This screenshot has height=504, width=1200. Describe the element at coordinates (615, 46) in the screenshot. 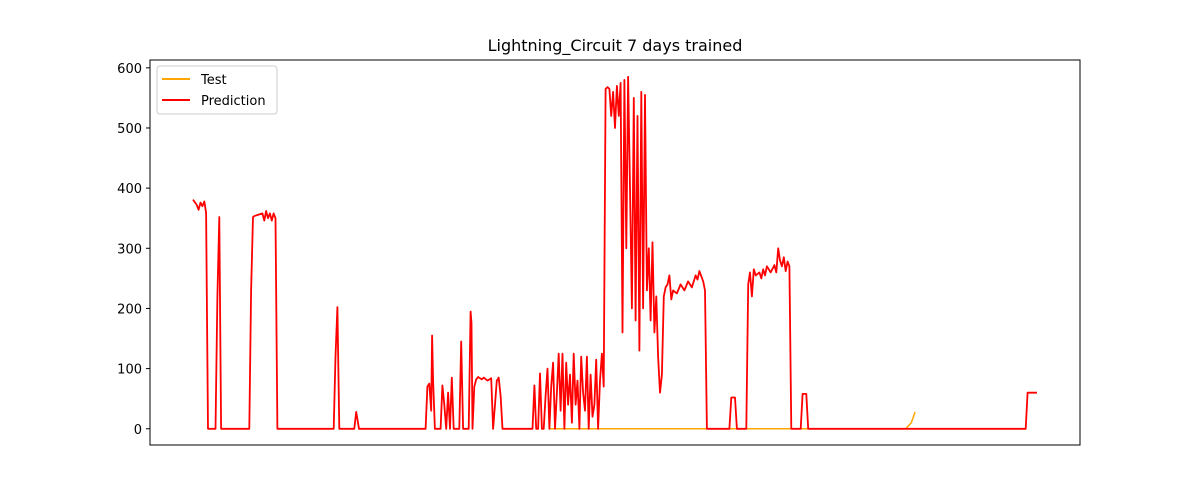

I see `chart-title: Lightning_Circuit 7 days trained` at that location.